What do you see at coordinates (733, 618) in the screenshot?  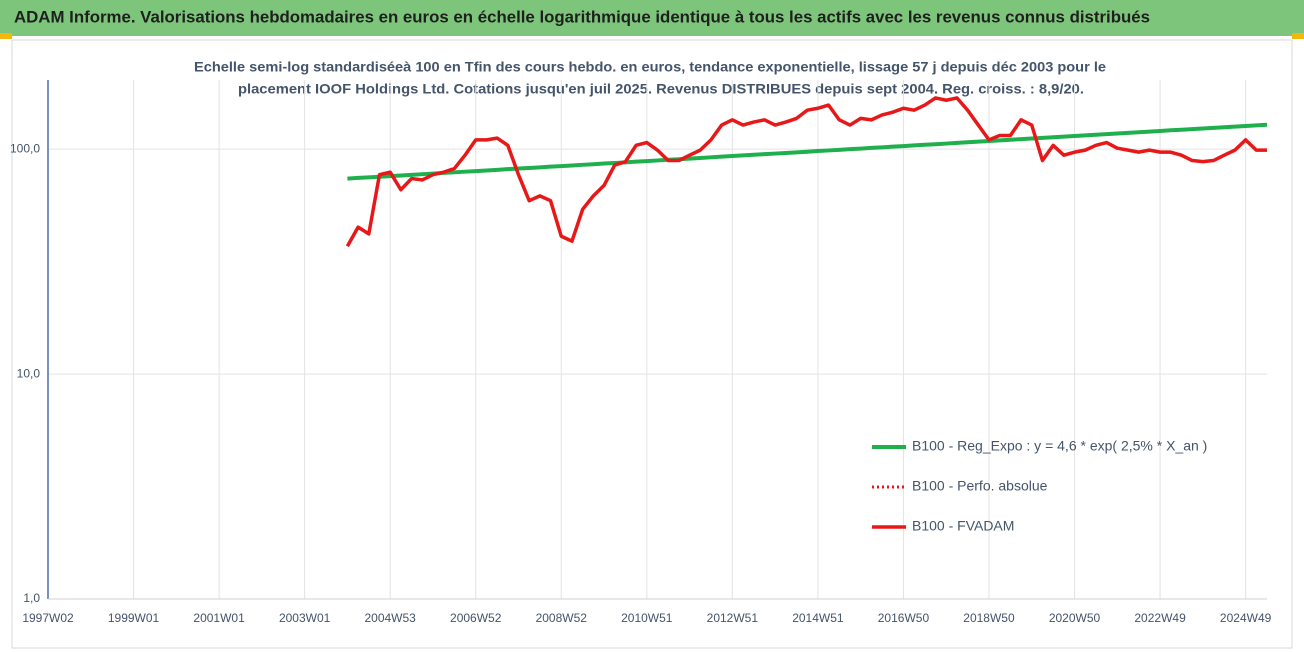 I see `x-tick-label: 2012W51` at bounding box center [733, 618].